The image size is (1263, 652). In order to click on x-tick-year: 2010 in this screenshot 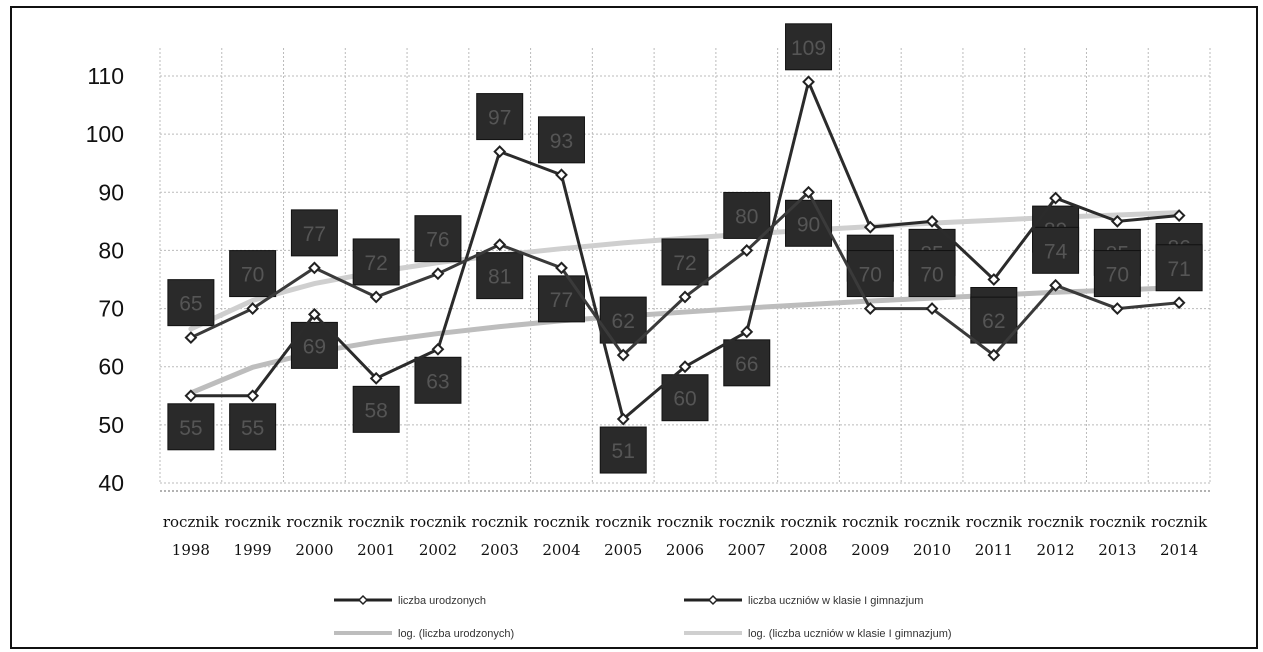, I will do `click(932, 550)`.